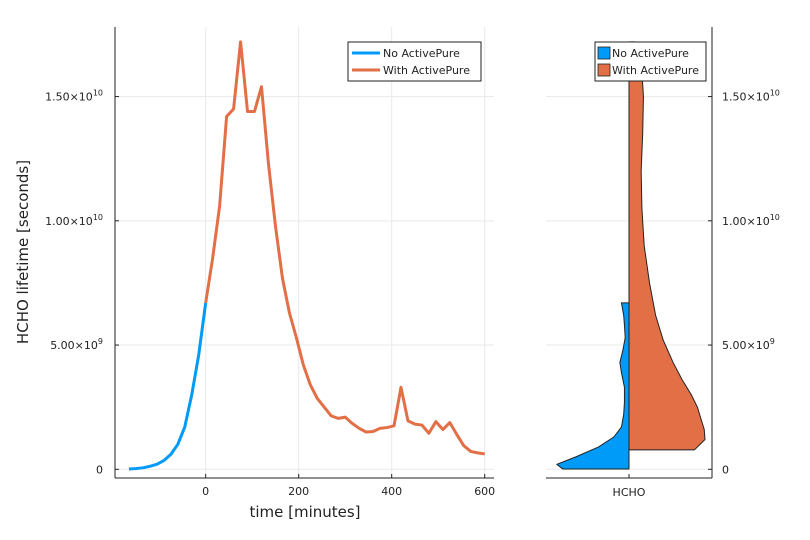 The height and width of the screenshot is (540, 810). What do you see at coordinates (593, 386) in the screenshot?
I see `violin-half-no-activepure` at bounding box center [593, 386].